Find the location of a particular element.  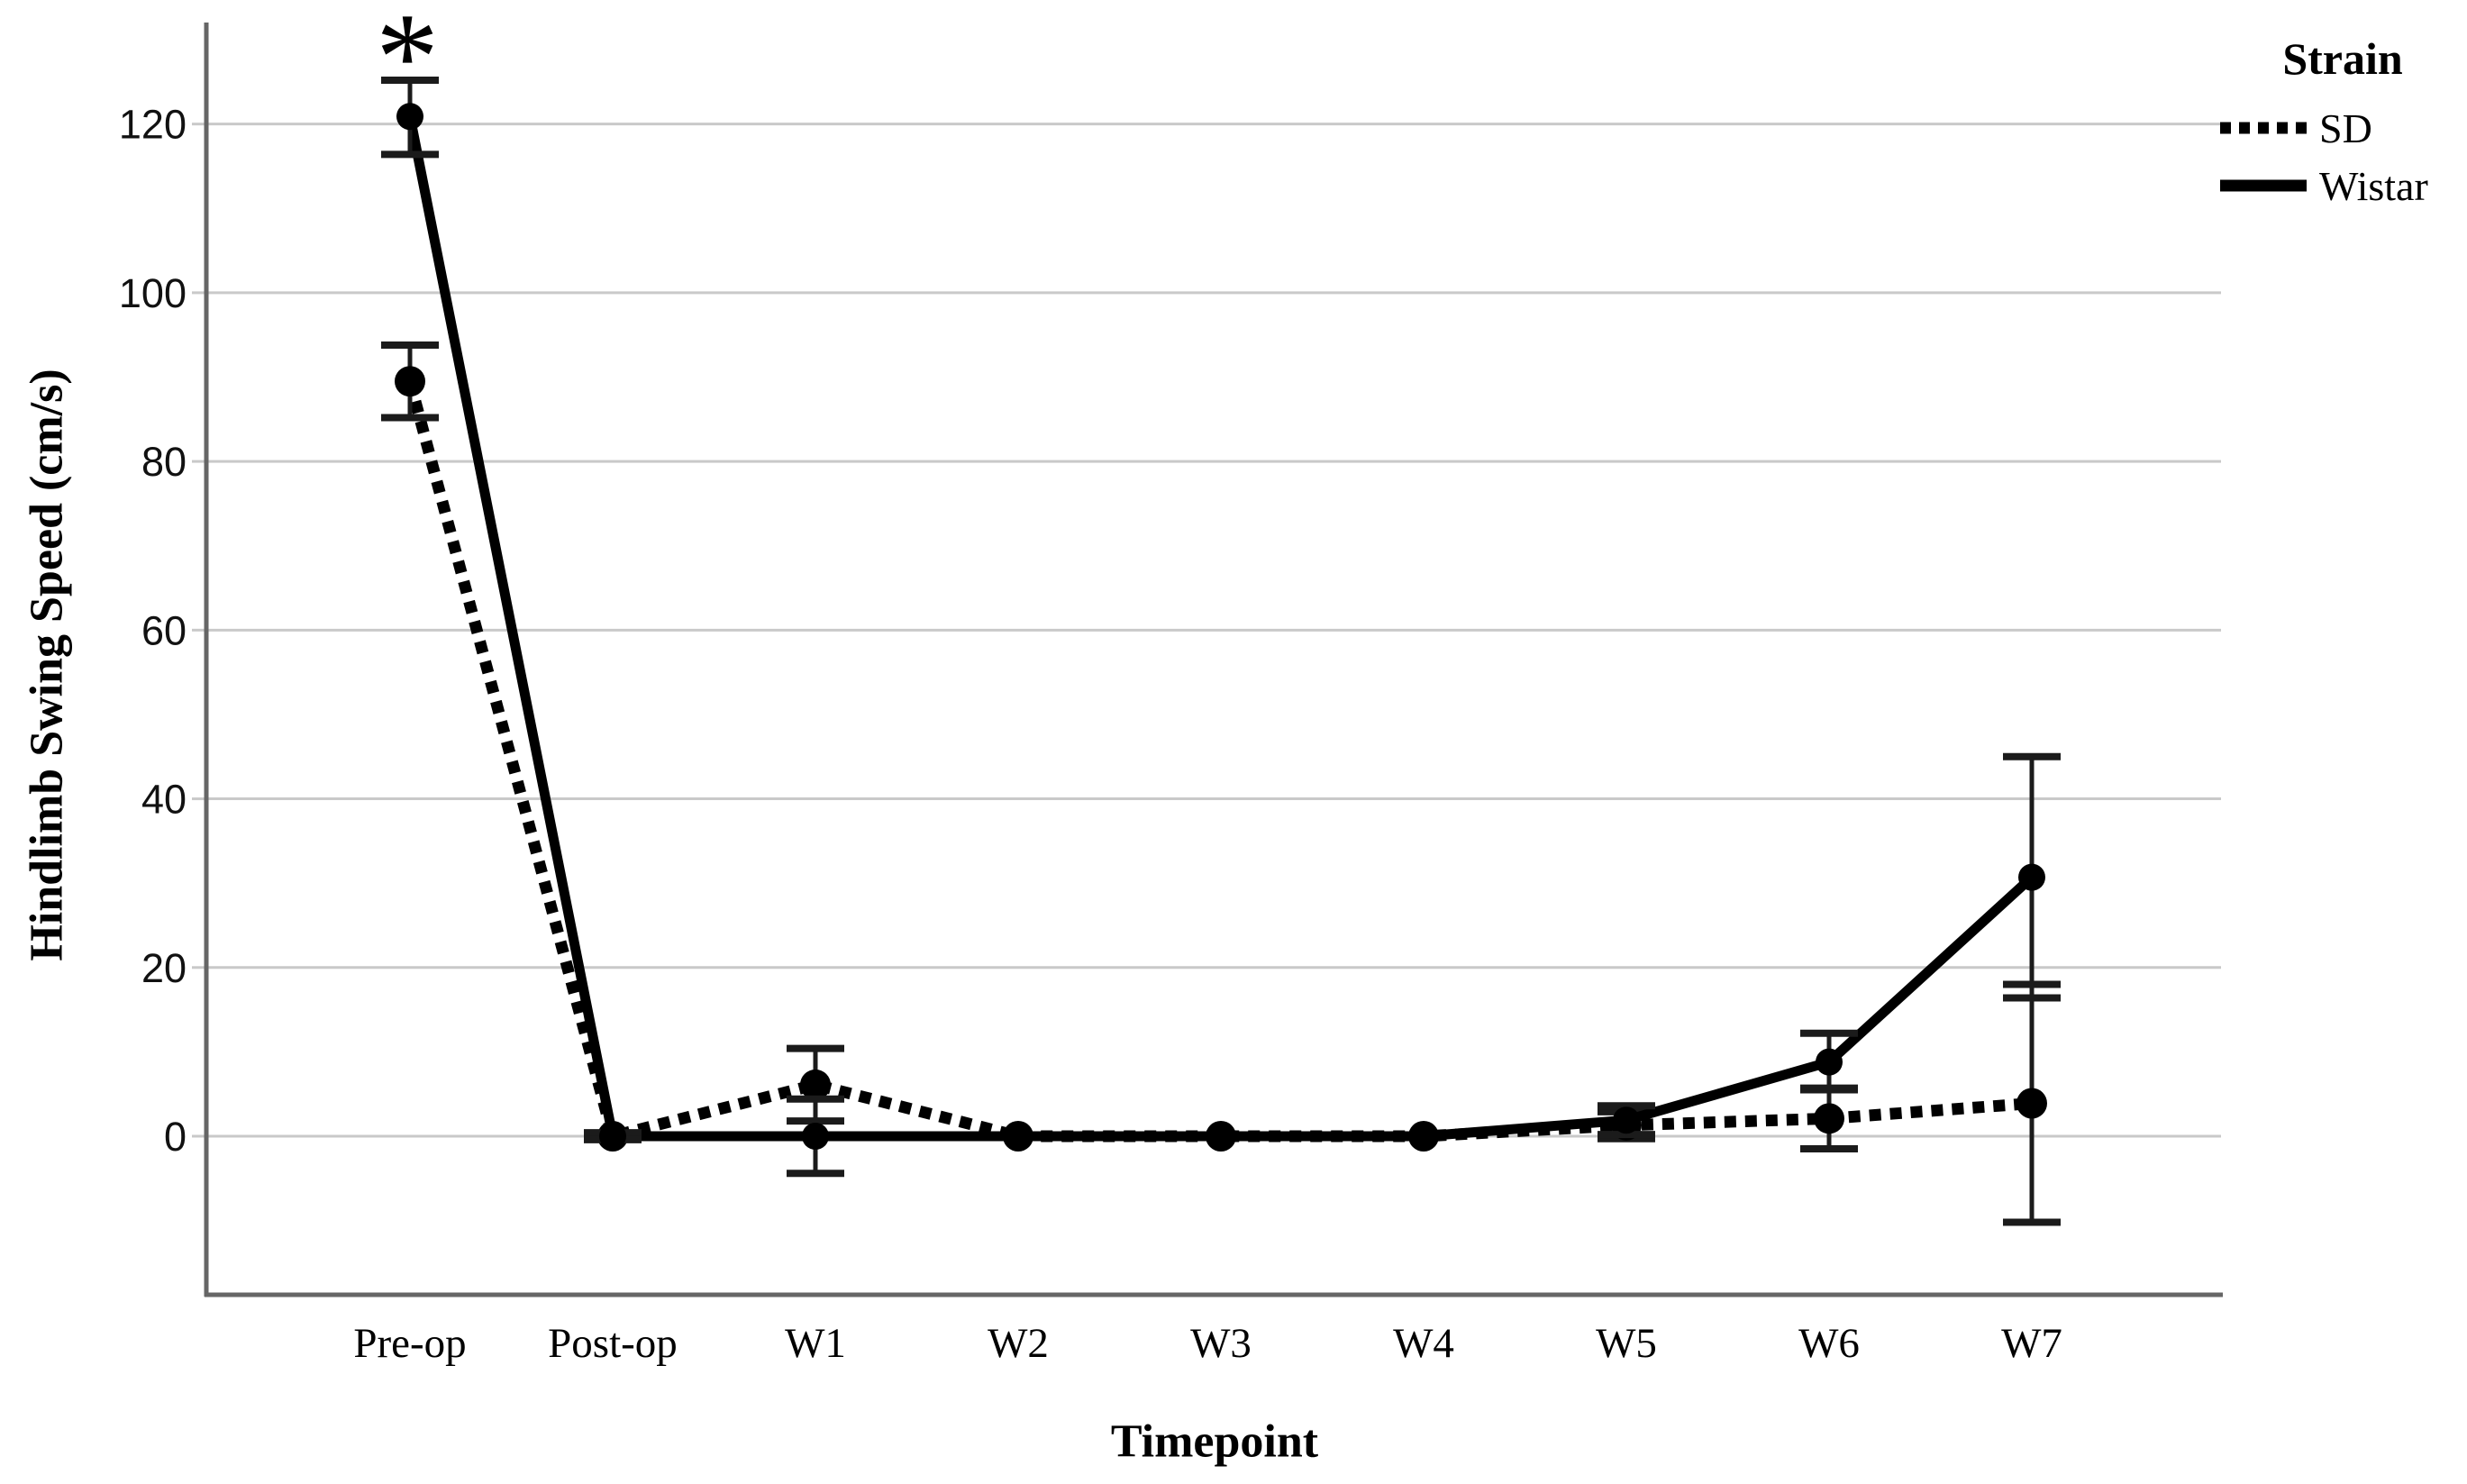

y-tick-label: 40 is located at coordinates (164, 800).